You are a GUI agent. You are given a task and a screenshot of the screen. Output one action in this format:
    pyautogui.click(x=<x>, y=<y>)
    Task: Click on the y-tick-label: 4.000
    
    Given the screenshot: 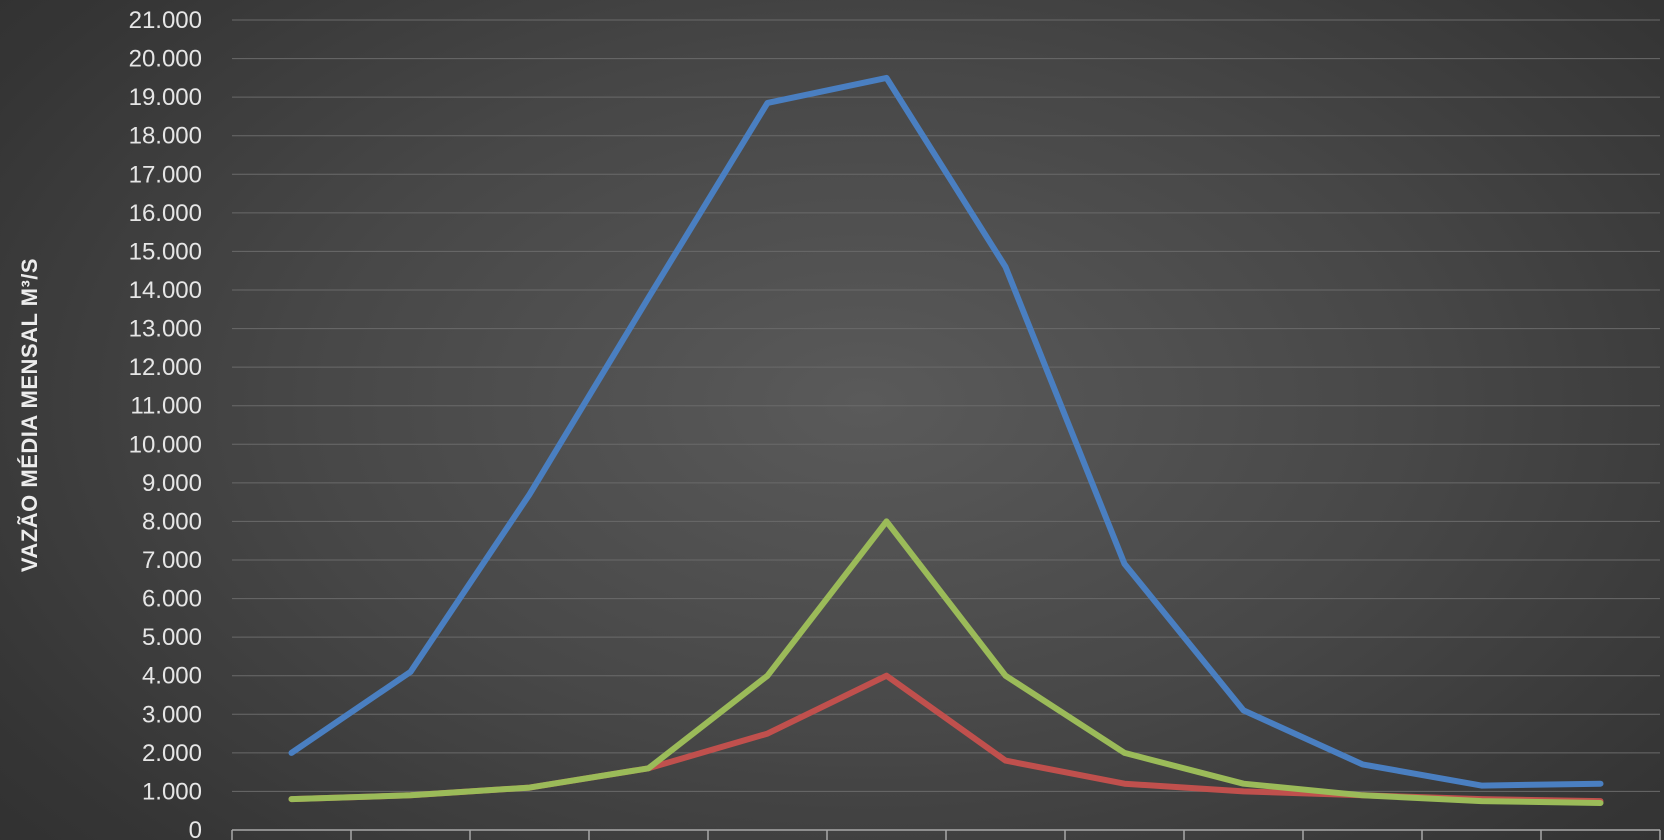 What is the action you would take?
    pyautogui.click(x=172, y=676)
    